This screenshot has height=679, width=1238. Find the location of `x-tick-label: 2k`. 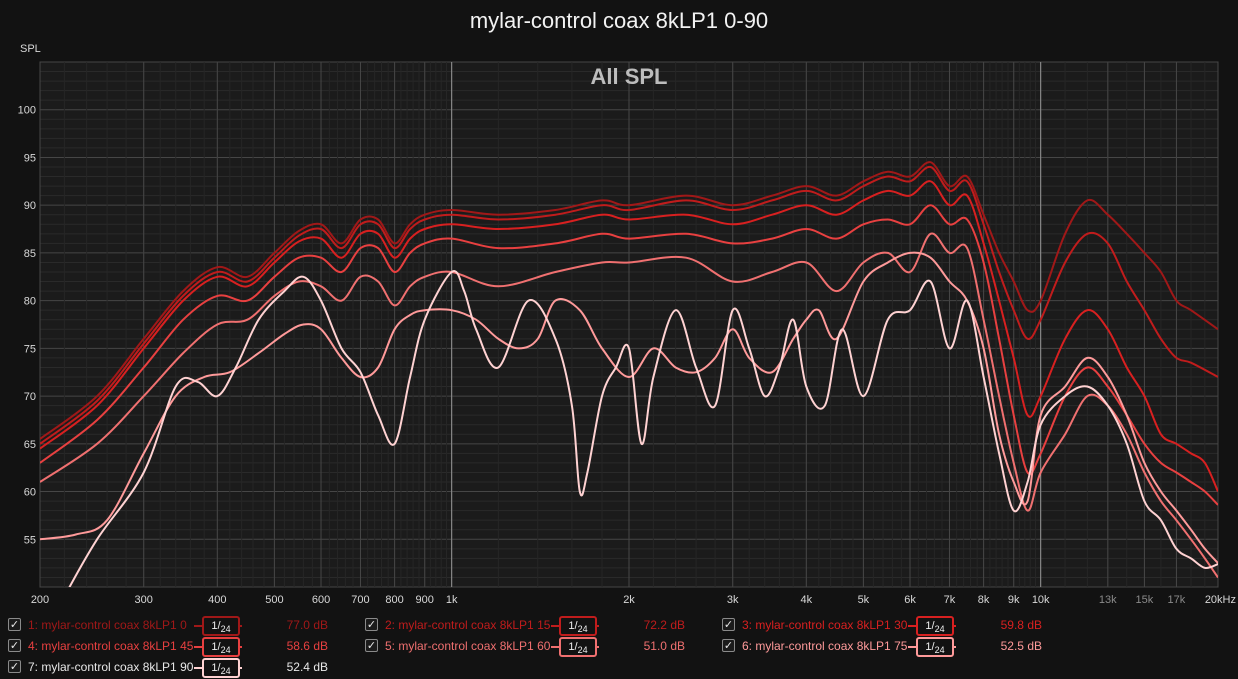

x-tick-label: 2k is located at coordinates (629, 600).